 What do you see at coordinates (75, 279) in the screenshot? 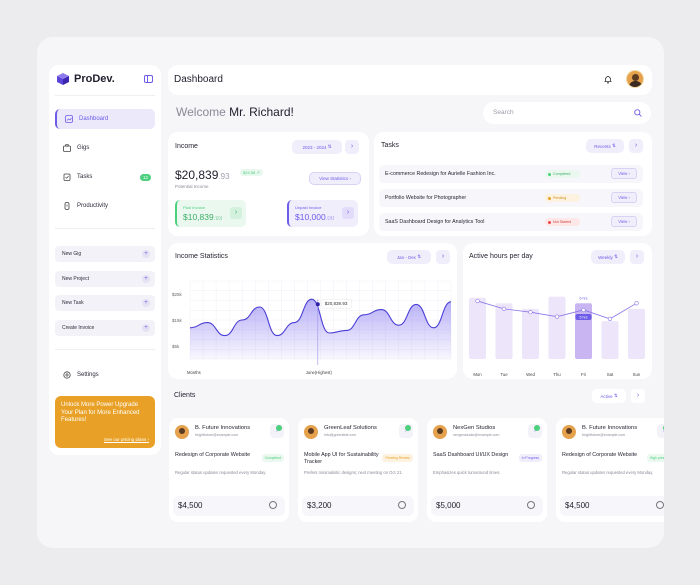
I see `action-label: New Project` at bounding box center [75, 279].